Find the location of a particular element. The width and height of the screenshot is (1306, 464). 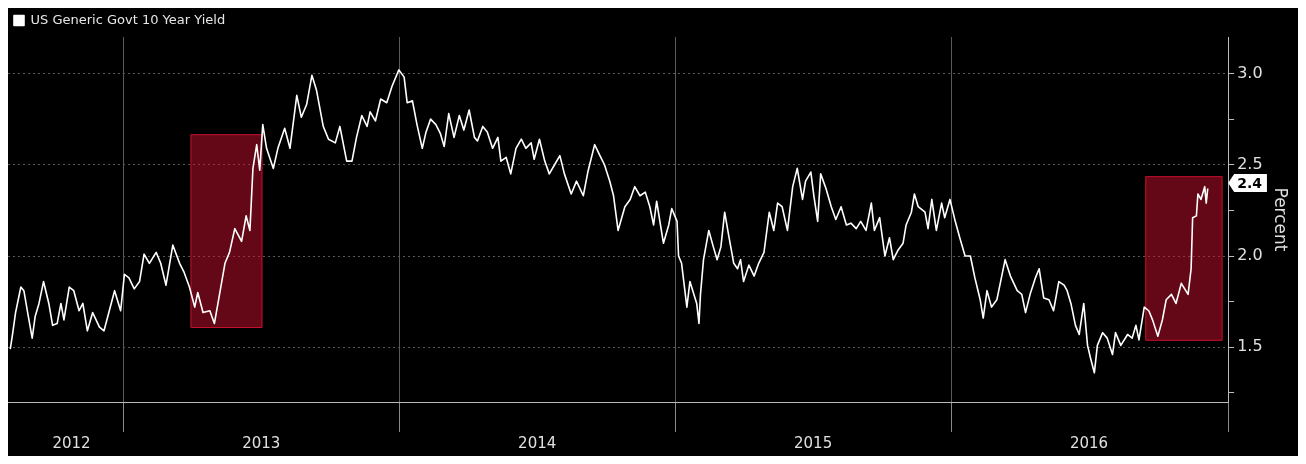

y-axis-title: Percent is located at coordinates (1281, 219).